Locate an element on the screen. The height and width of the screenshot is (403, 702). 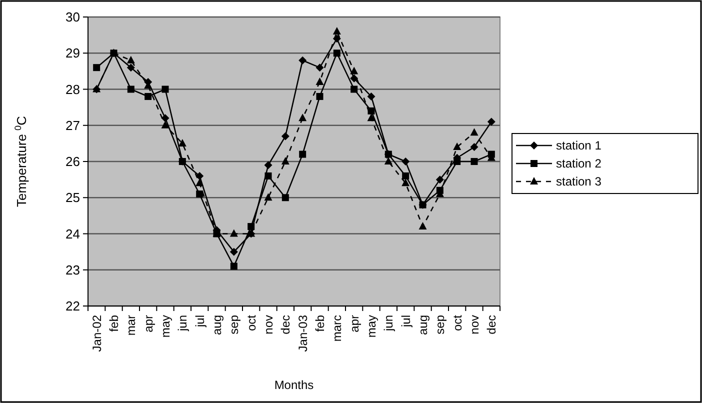
y-tick-label: 24 is located at coordinates (73, 234).